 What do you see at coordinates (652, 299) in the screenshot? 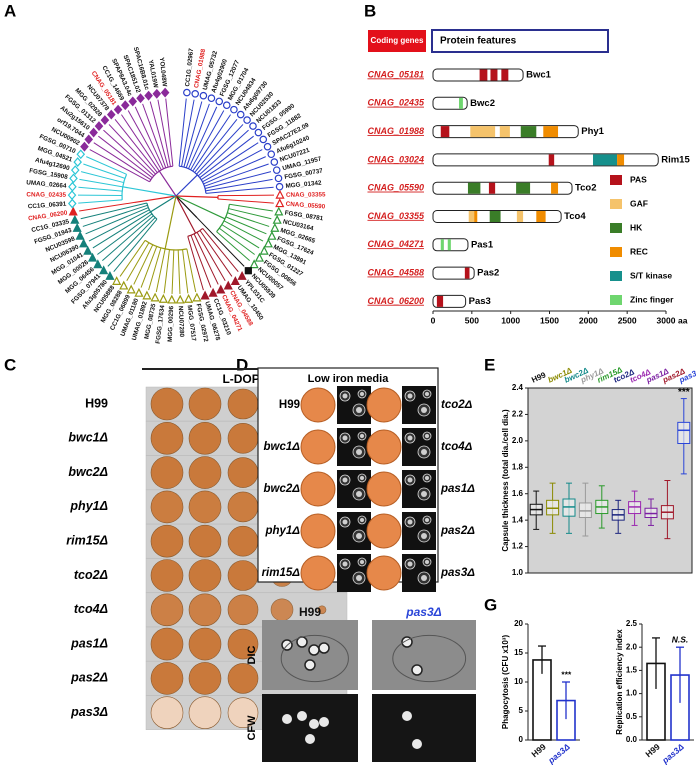
I see `legend-label: Zinc finger` at bounding box center [652, 299].